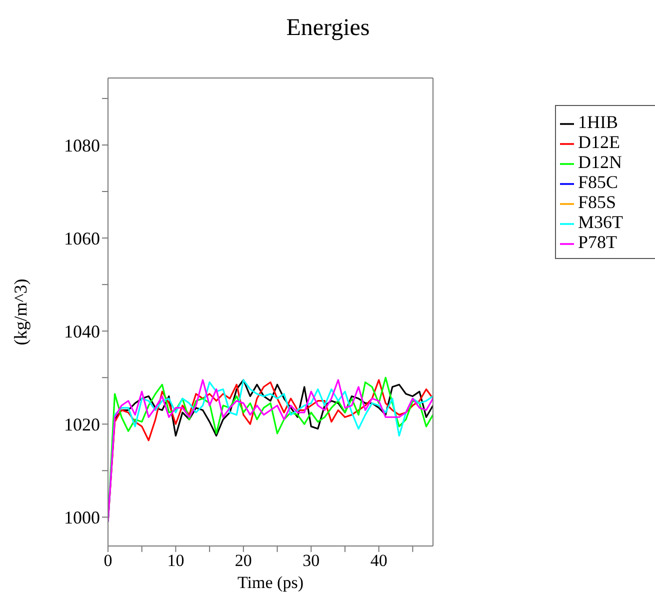 The height and width of the screenshot is (597, 655). I want to click on legend-label: M36T, so click(600, 222).